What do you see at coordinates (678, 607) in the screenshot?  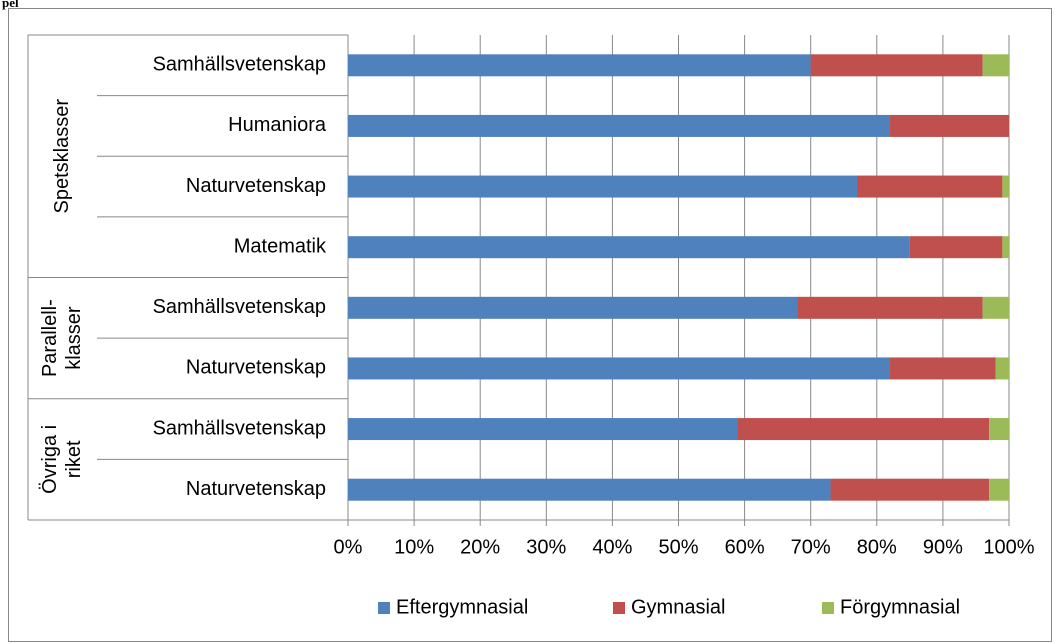 I see `legend-label: Gymnasial` at bounding box center [678, 607].